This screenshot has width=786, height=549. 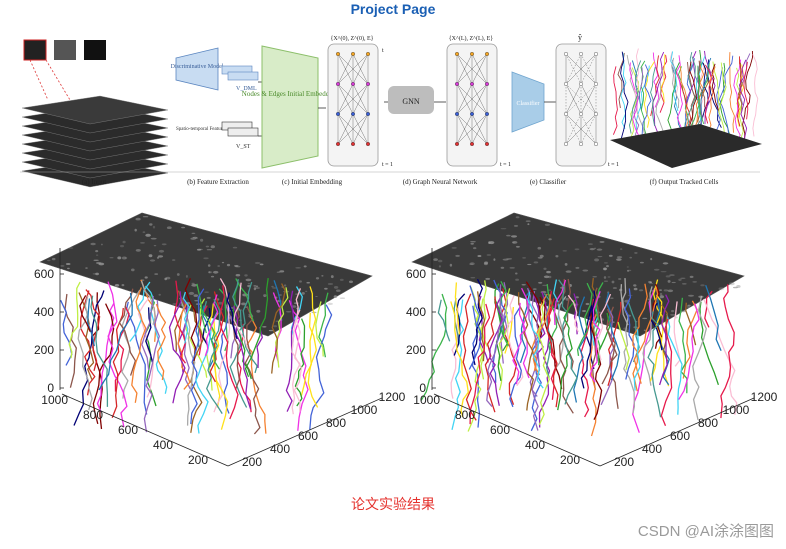 I want to click on y-tick-label: 1000, so click(x=426, y=400).